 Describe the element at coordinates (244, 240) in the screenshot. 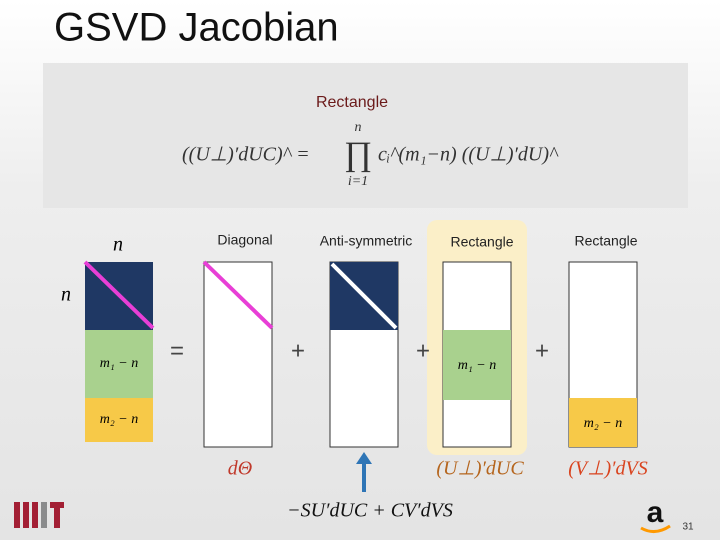

I see `column-label: Diagonal` at that location.